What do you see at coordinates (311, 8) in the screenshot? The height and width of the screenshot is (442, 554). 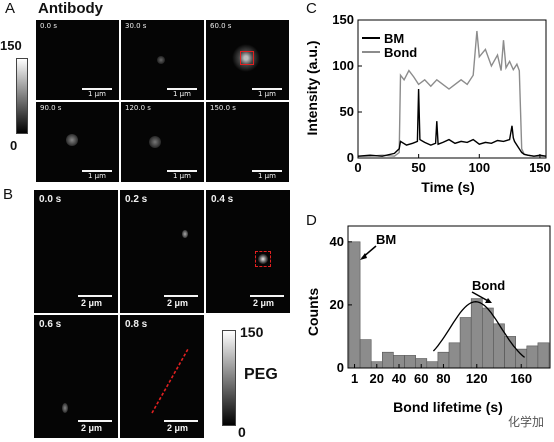 I see `panel-c-letter: C` at bounding box center [311, 8].